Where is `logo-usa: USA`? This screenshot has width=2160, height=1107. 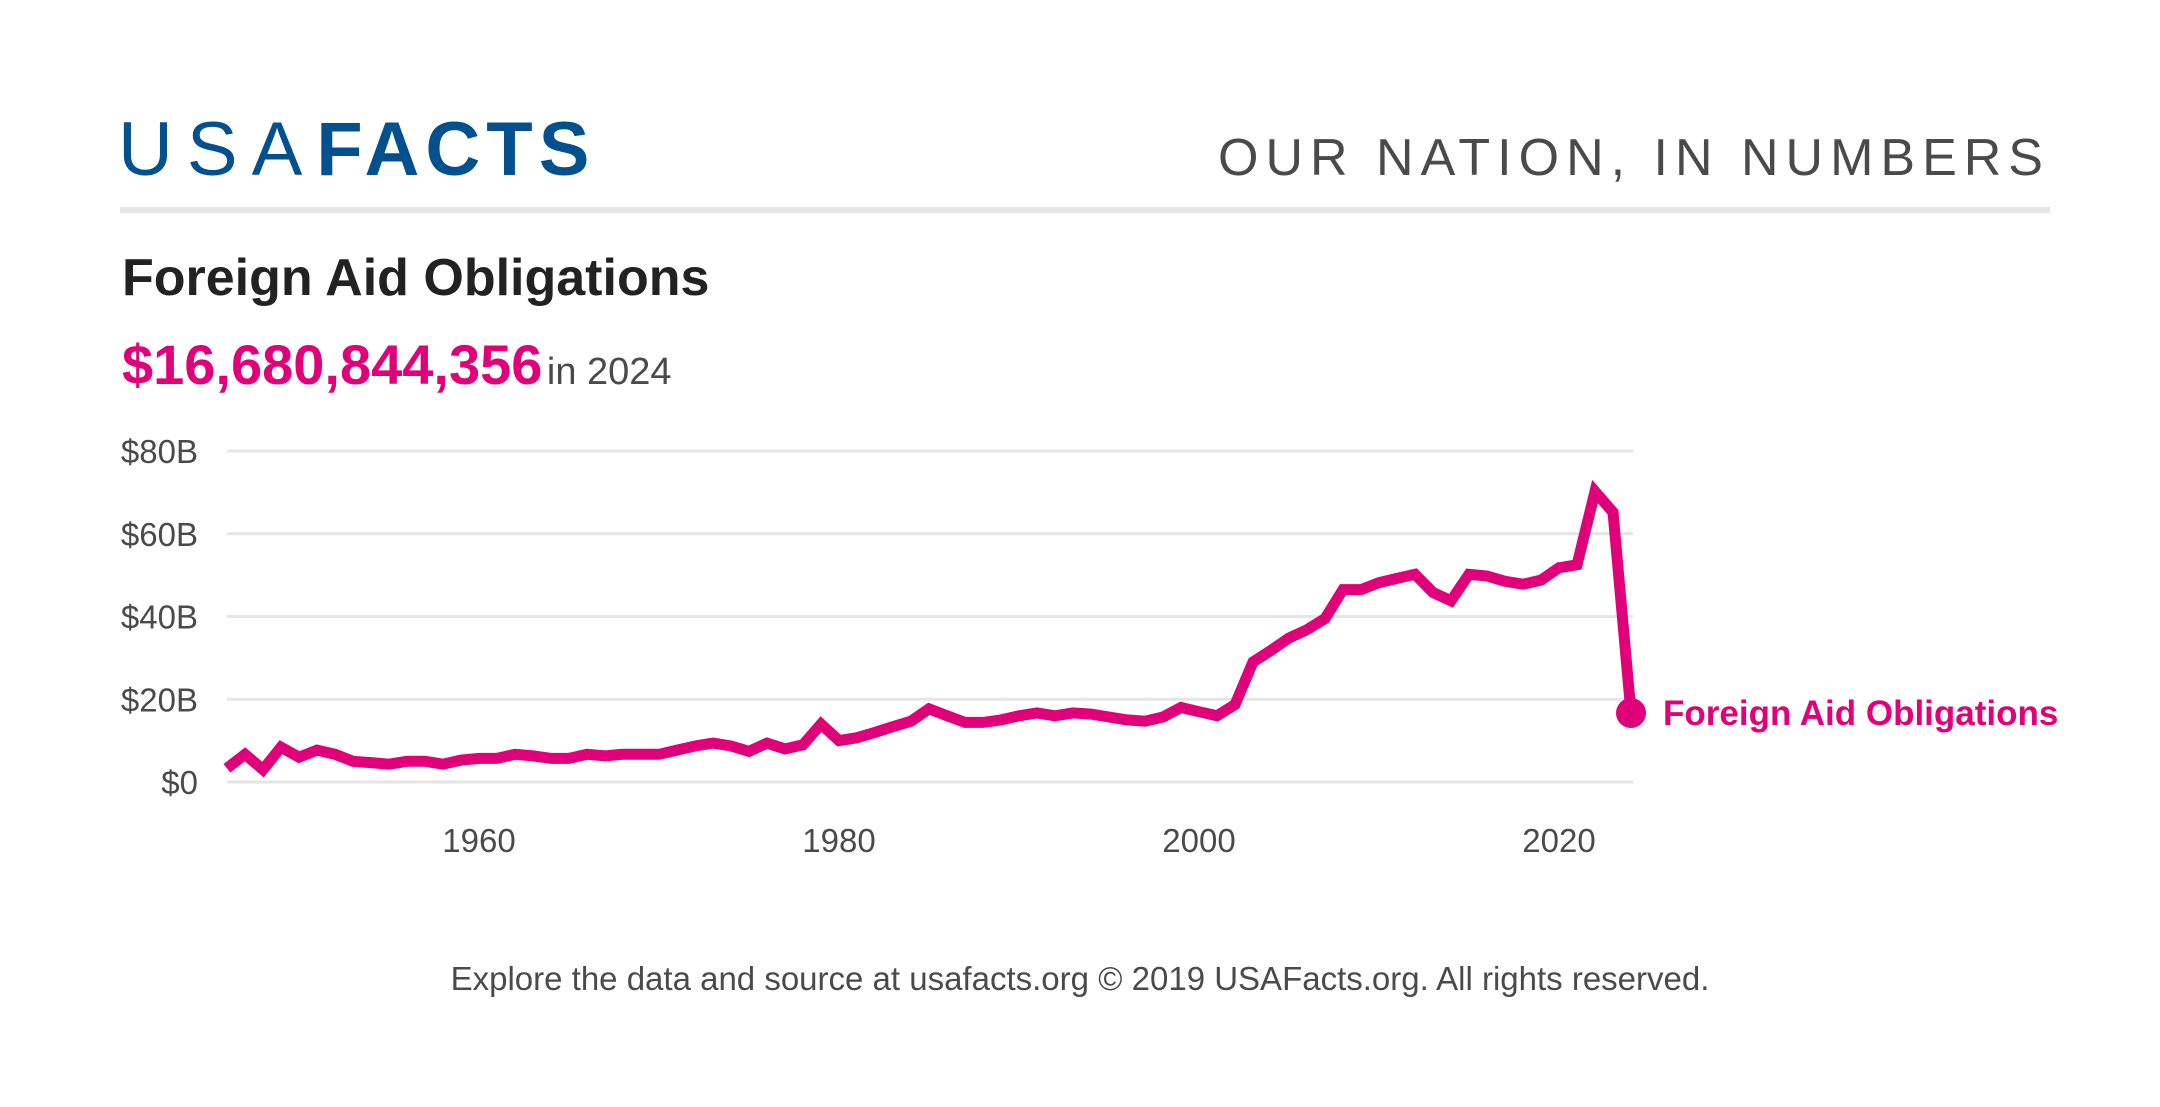
logo-usa: USA is located at coordinates (217, 149).